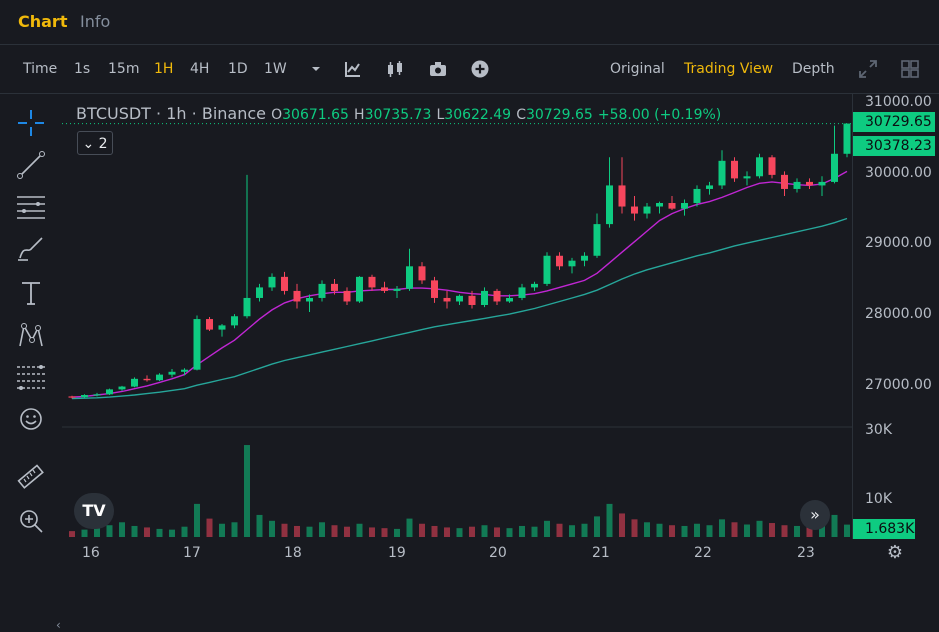 The height and width of the screenshot is (632, 939). I want to click on tab-info: Info, so click(95, 21).